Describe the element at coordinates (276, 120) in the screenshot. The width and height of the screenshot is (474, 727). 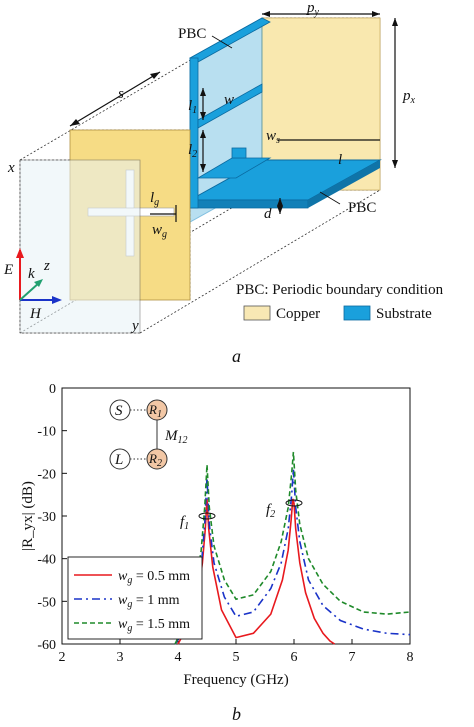
I see `pbc-pointers` at that location.